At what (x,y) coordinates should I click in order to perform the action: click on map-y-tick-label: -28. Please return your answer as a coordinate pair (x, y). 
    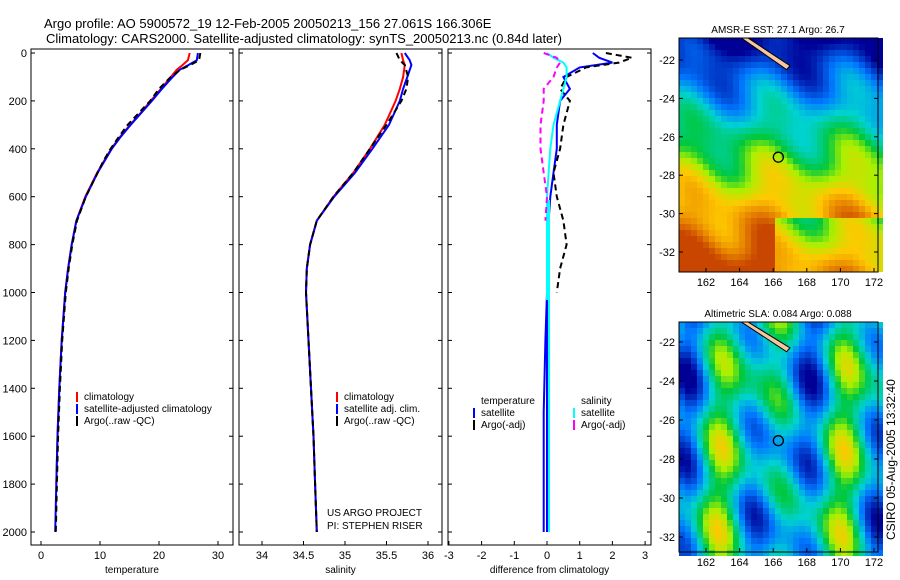
    Looking at the image, I should click on (667, 176).